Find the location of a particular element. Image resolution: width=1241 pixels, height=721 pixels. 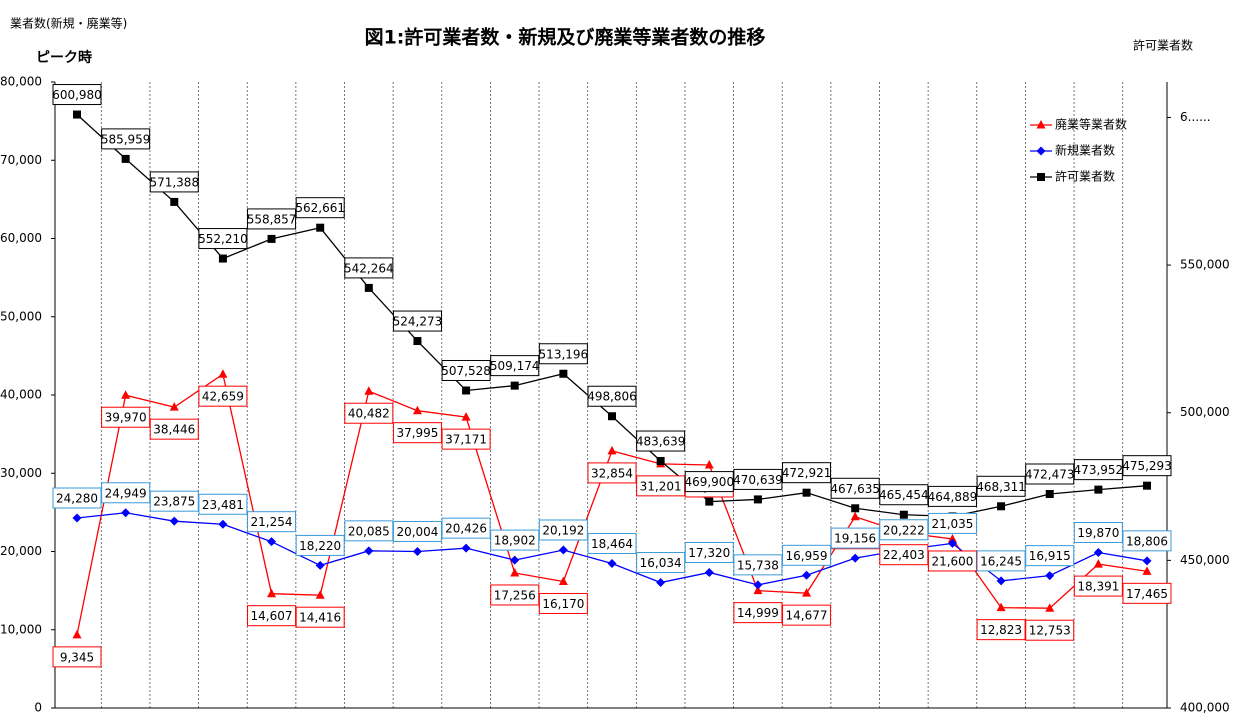

data-label: 483,639 is located at coordinates (661, 442).